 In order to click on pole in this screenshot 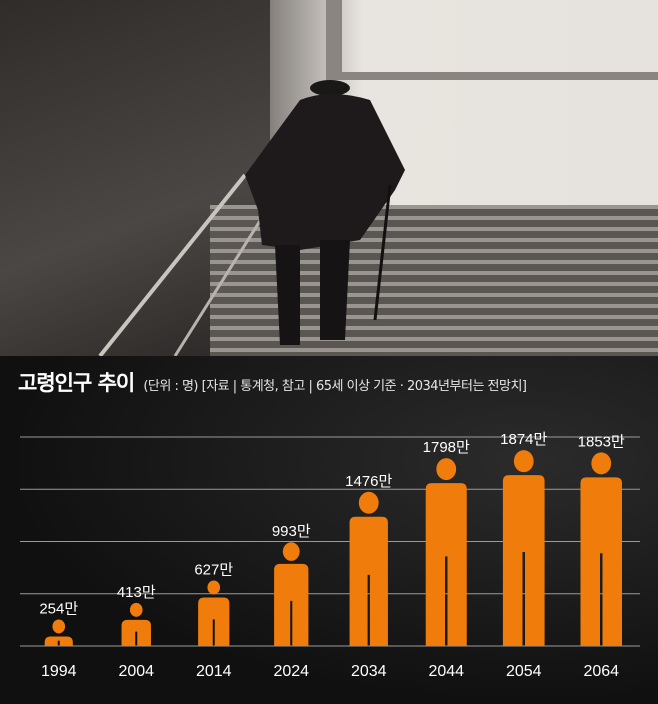, I will do `click(334, 40)`.